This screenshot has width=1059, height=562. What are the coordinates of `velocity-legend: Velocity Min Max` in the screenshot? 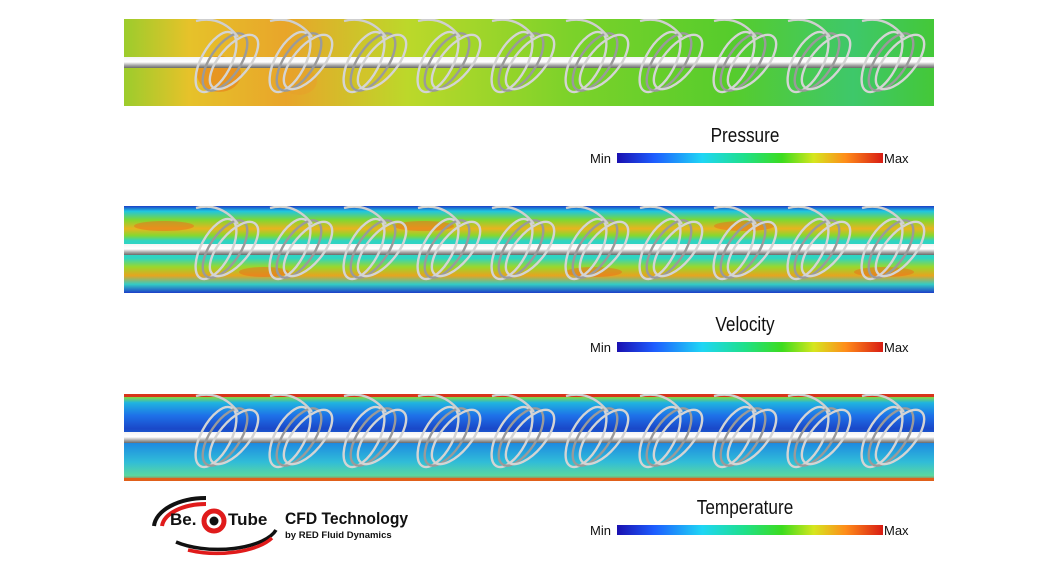 It's located at (755, 339).